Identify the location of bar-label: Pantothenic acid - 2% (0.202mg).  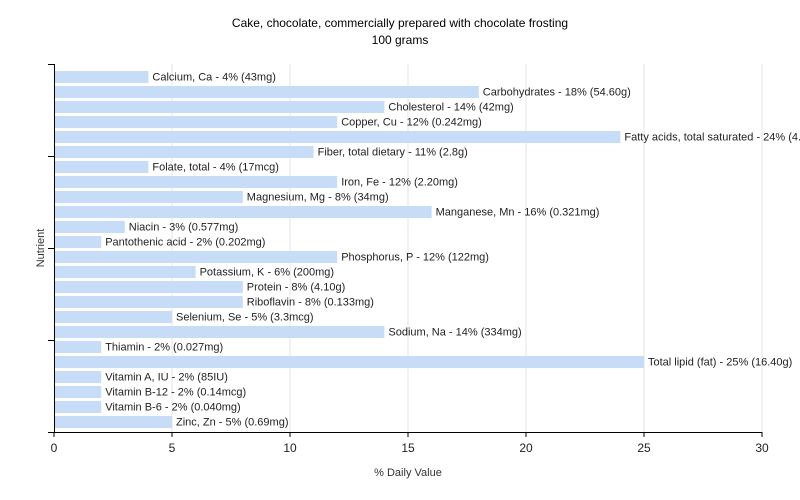
(185, 243).